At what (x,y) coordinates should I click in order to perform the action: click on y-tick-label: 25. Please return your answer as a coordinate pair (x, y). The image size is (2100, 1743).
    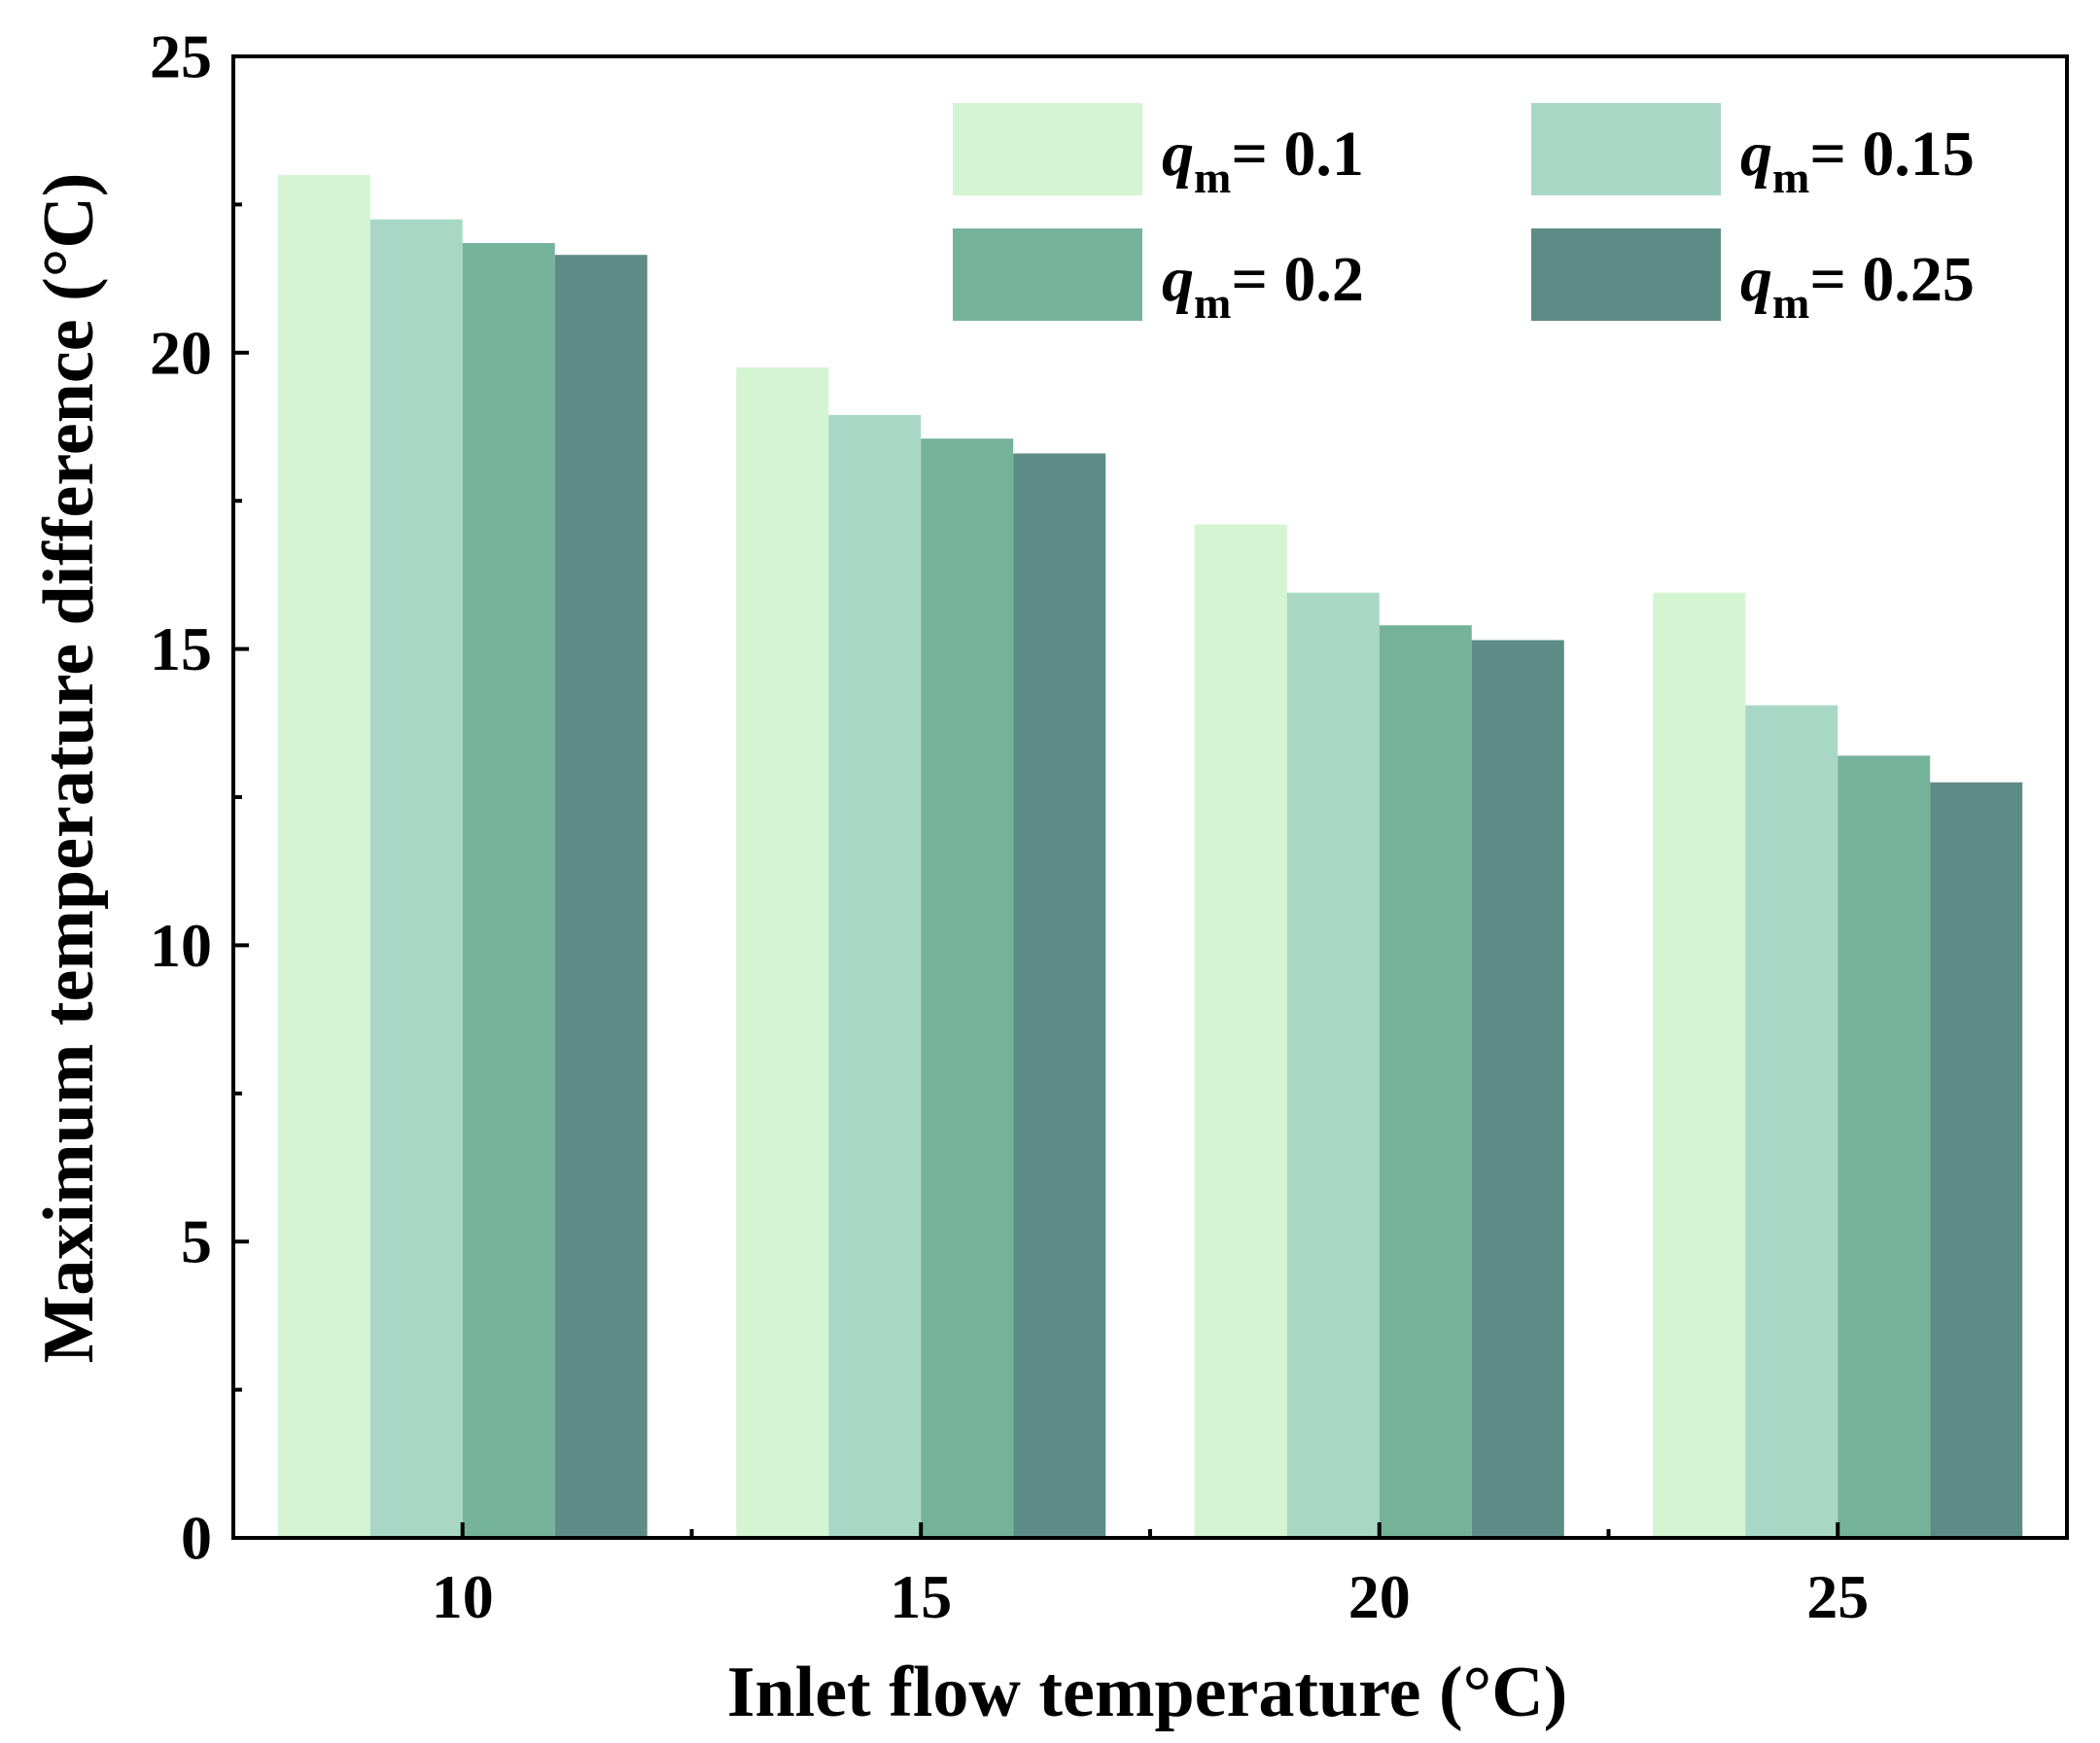
    Looking at the image, I should click on (181, 56).